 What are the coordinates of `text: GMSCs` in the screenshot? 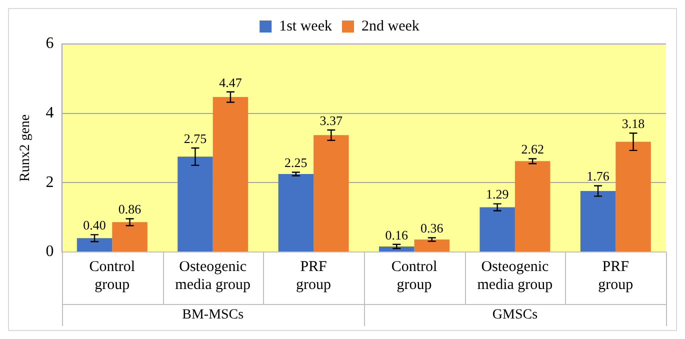 It's located at (515, 315).